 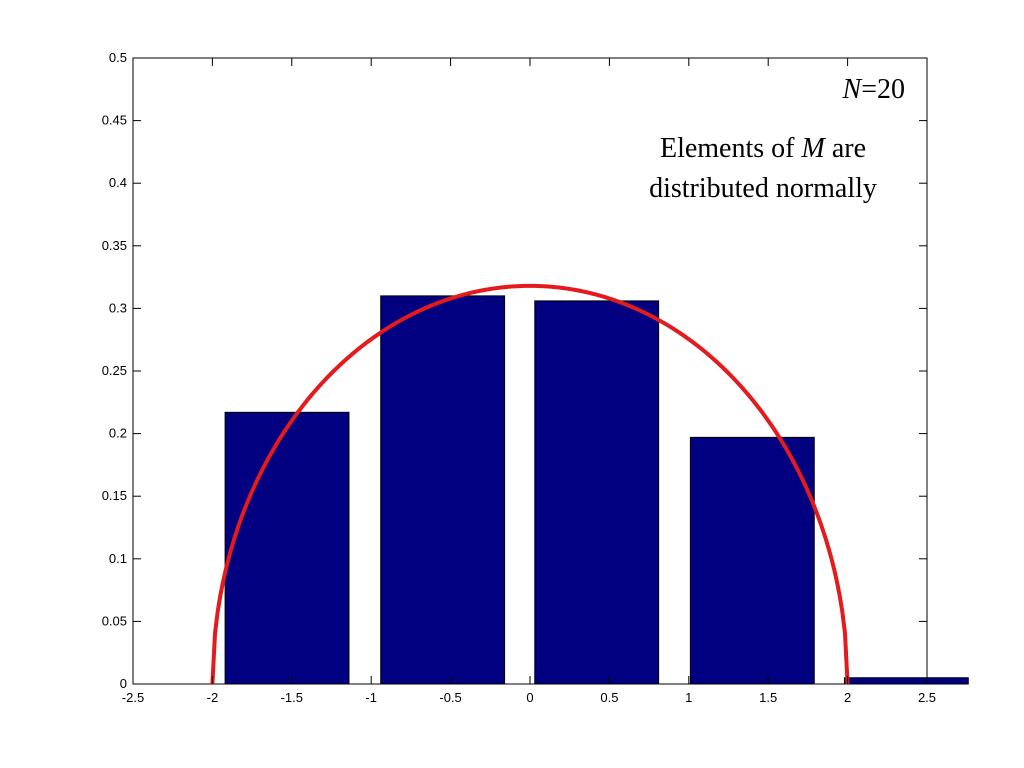 What do you see at coordinates (292, 697) in the screenshot?
I see `x-tick-label: -1.5` at bounding box center [292, 697].